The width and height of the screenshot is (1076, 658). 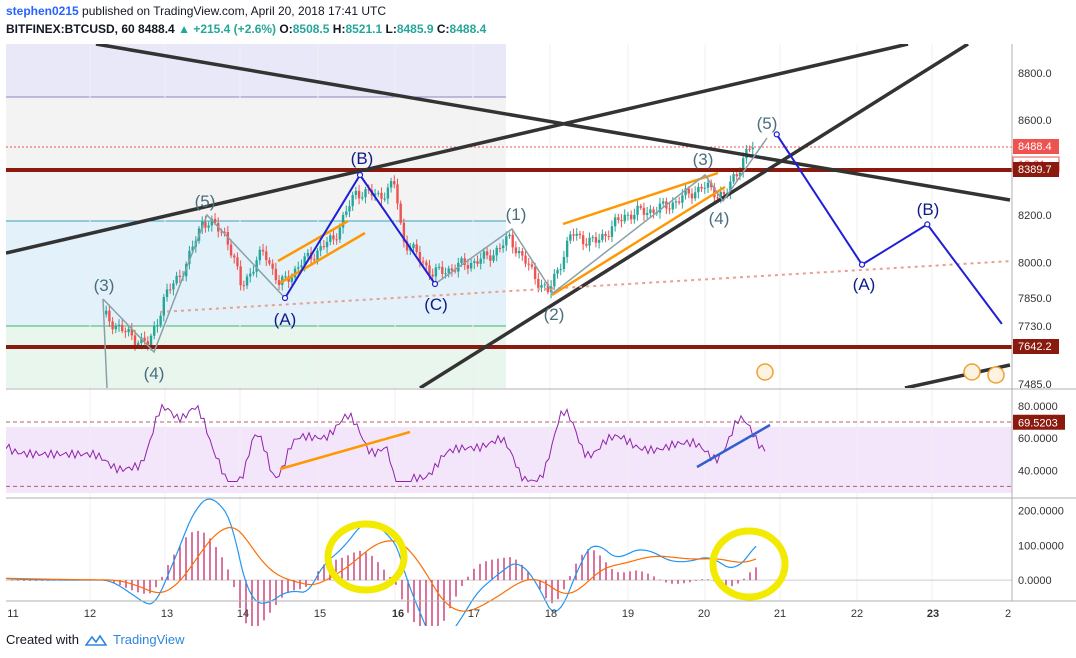 I want to click on rsi-last-box, so click(x=1039, y=422).